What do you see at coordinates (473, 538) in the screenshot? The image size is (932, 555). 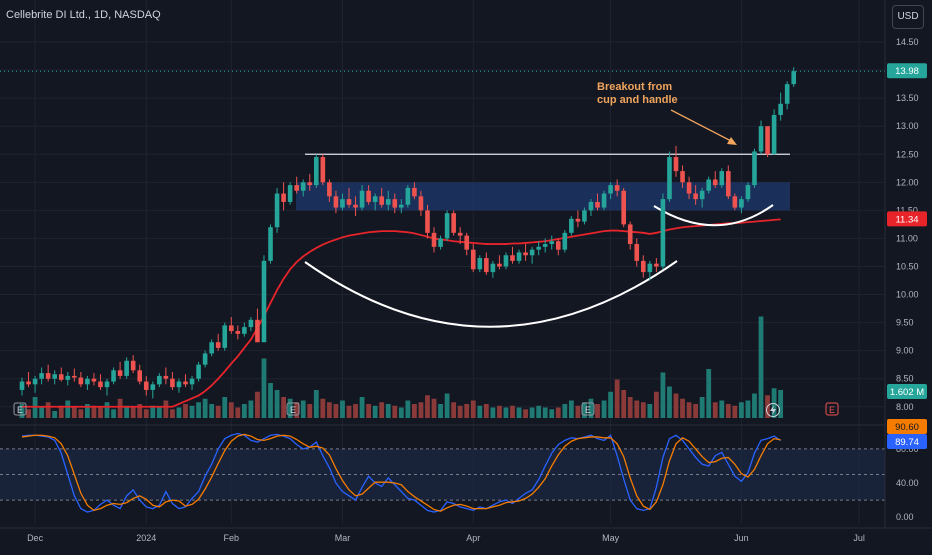 I see `time-tick-label: Apr` at bounding box center [473, 538].